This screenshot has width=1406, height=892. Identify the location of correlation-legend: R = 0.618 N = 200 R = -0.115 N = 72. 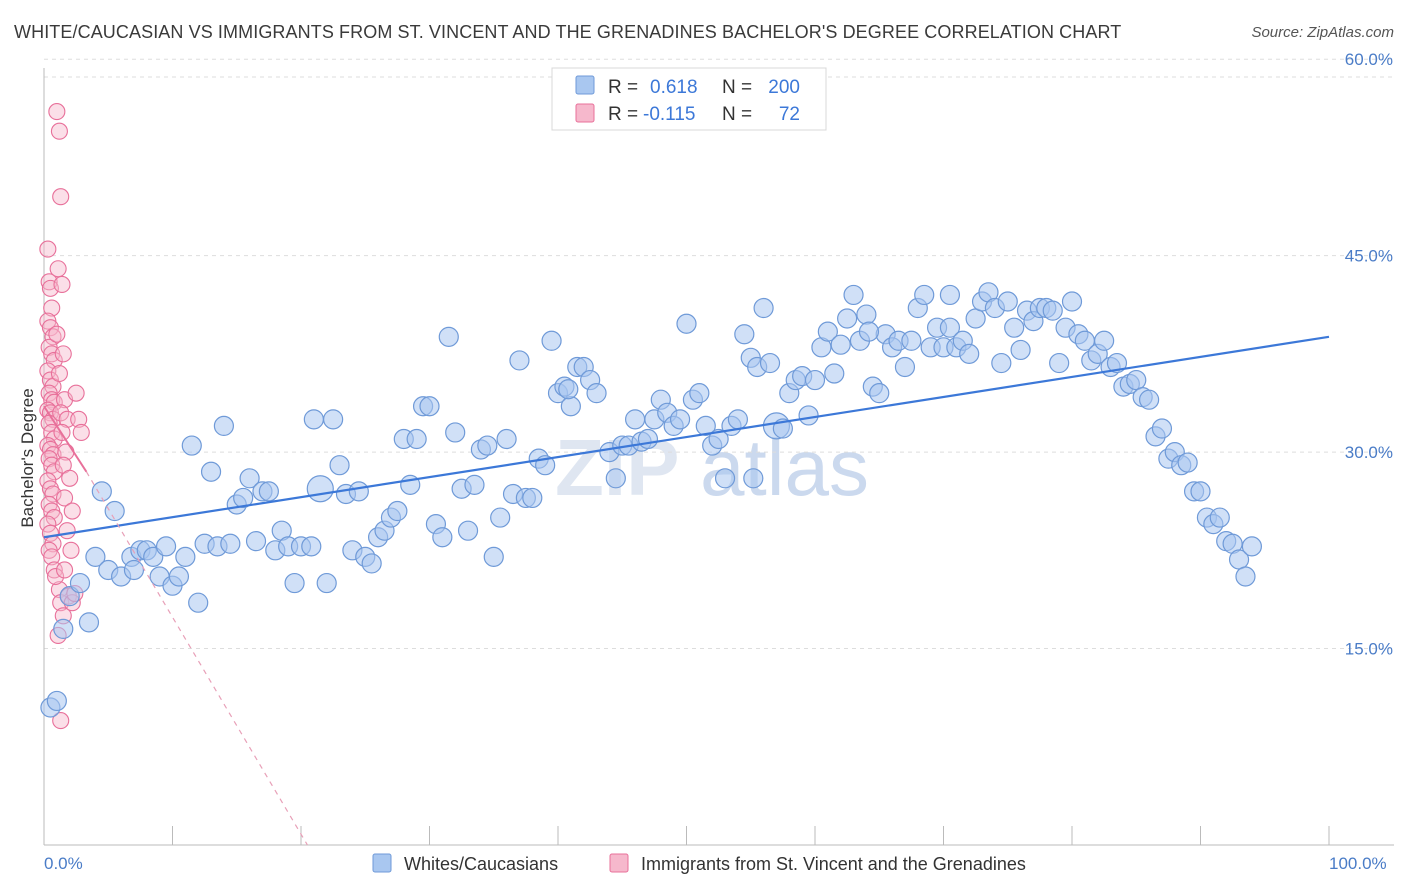
(689, 99).